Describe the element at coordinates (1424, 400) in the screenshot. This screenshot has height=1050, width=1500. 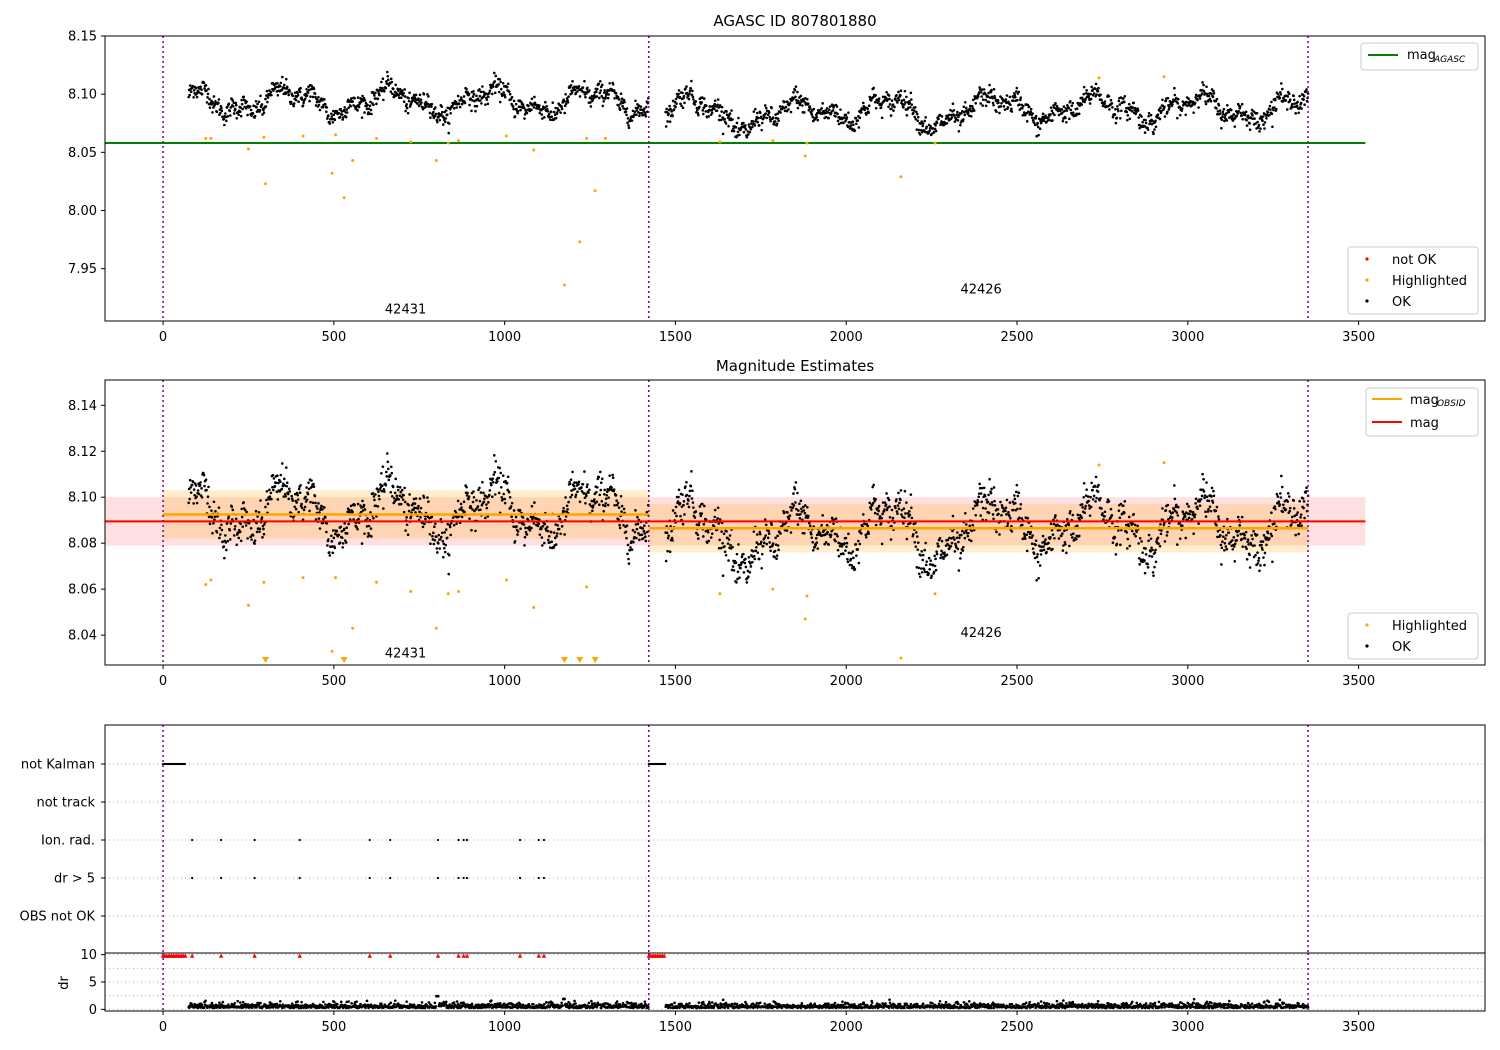
I see `legend-label-mag-obsid: mag` at that location.